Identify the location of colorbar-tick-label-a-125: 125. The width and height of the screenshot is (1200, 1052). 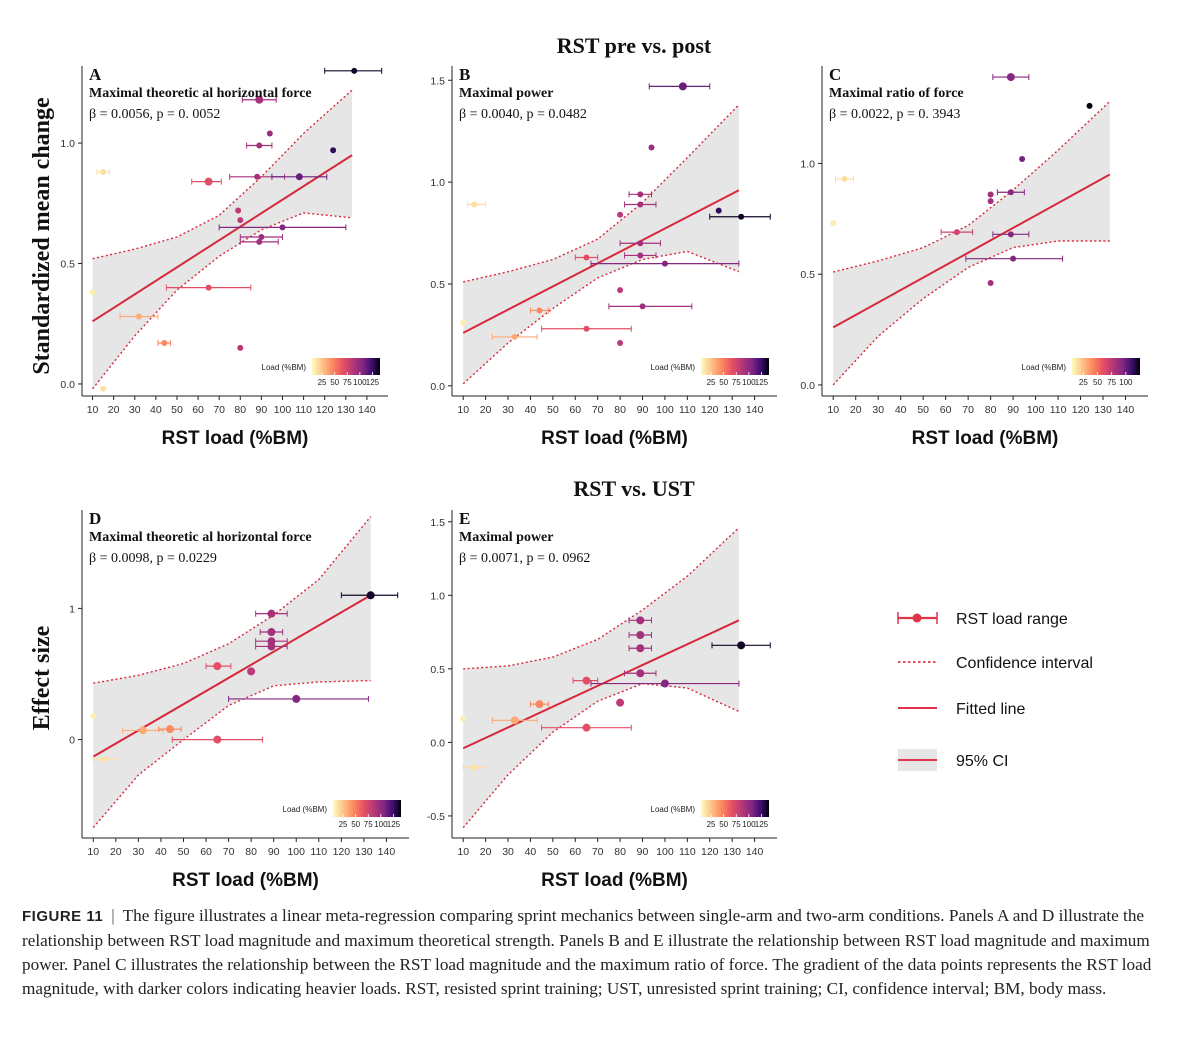
(373, 382).